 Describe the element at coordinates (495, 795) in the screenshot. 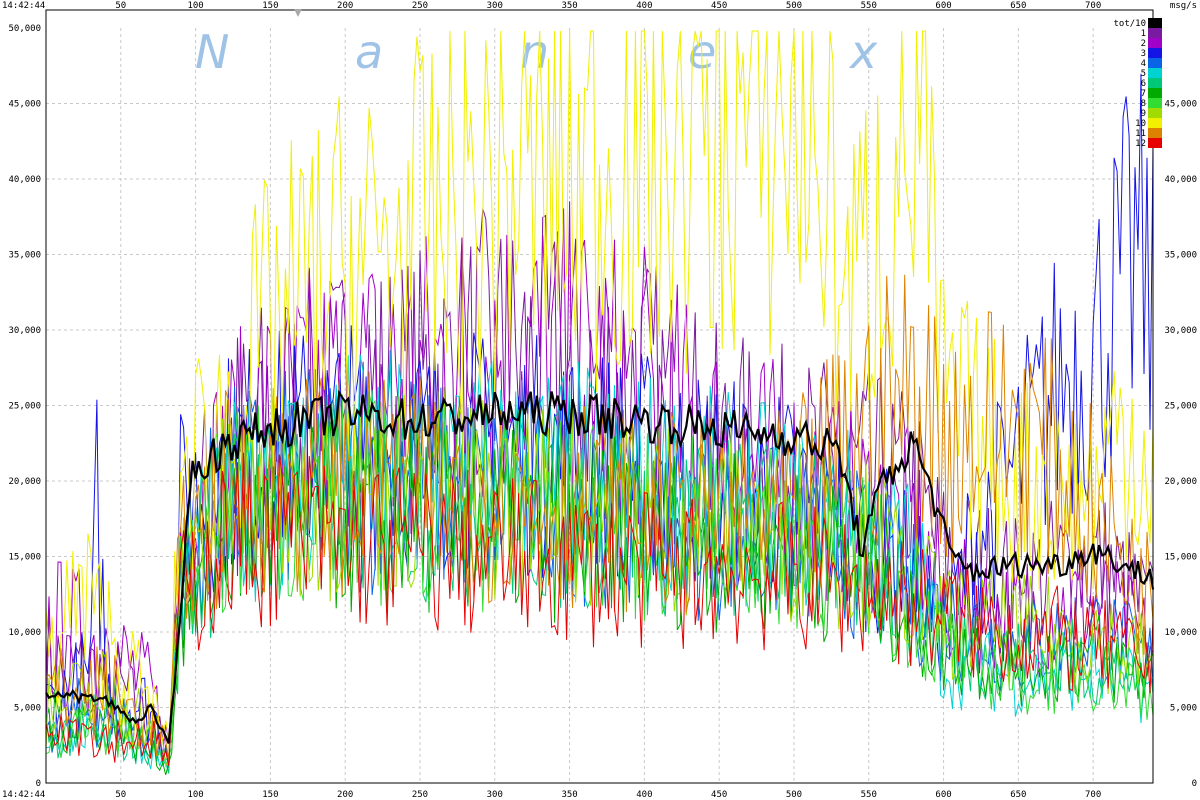

I see `x-tick-label-bottom: 300` at that location.